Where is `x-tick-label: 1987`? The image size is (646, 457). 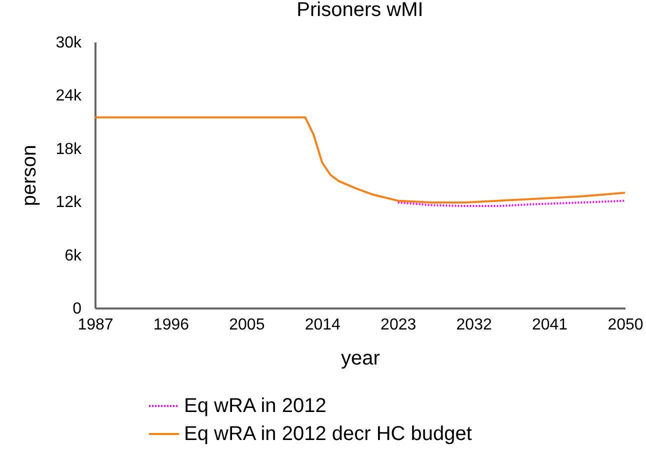
x-tick-label: 1987 is located at coordinates (96, 325).